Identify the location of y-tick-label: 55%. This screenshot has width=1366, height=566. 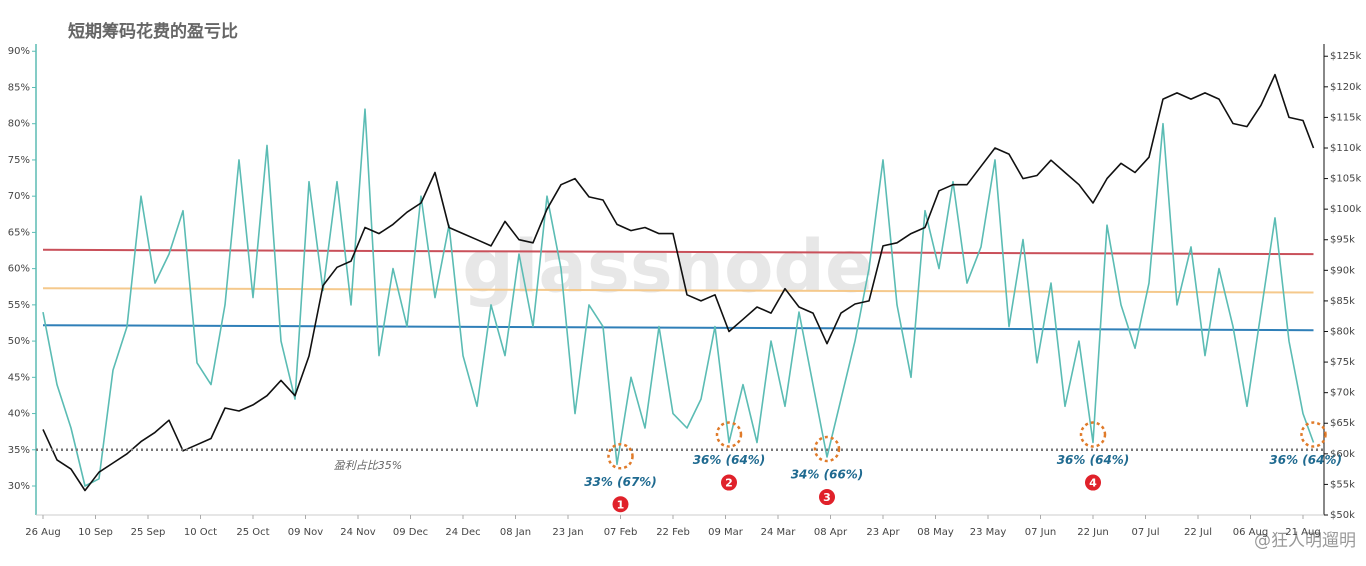
(19, 305).